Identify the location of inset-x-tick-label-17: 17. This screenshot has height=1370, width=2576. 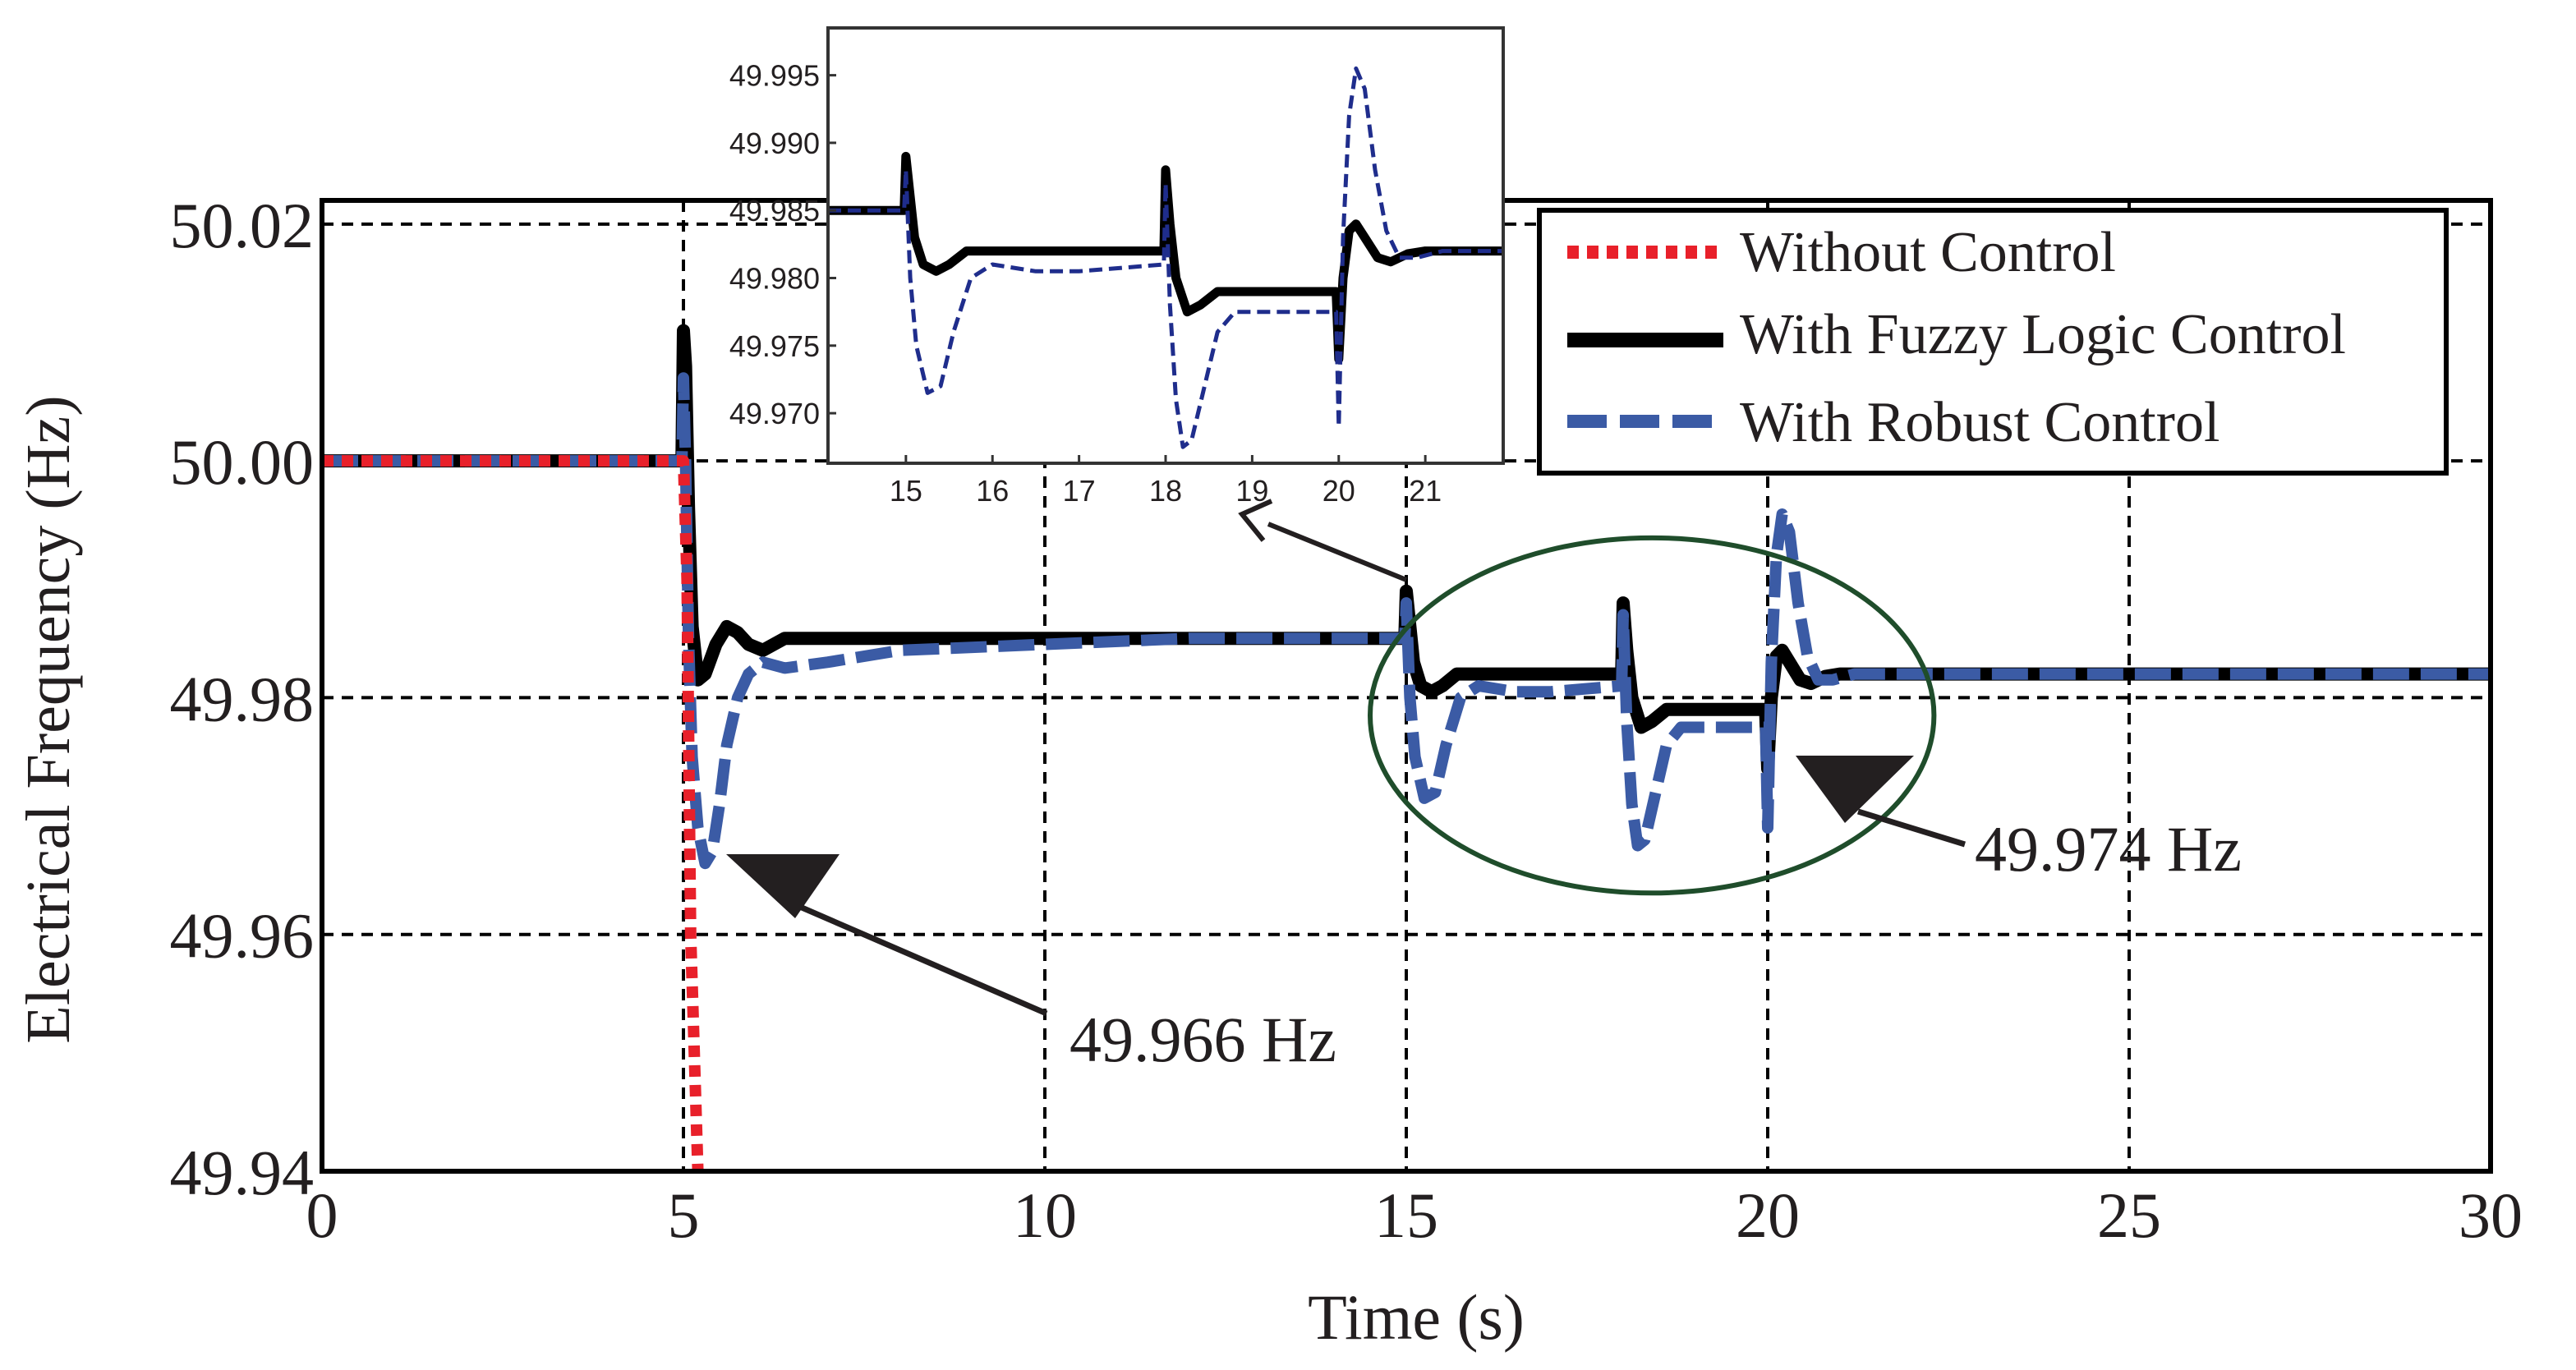
(1079, 491).